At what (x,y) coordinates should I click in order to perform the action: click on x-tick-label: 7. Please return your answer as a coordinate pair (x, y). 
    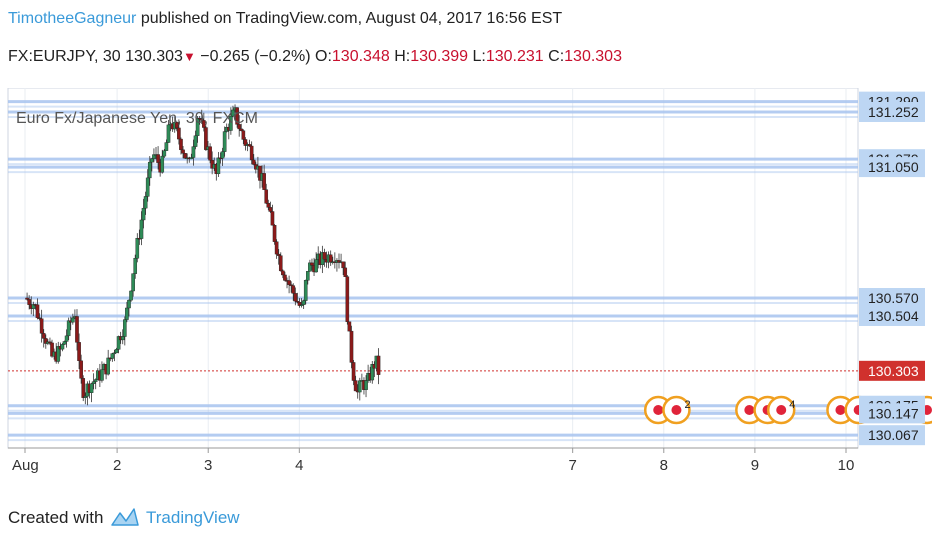
    Looking at the image, I should click on (572, 465).